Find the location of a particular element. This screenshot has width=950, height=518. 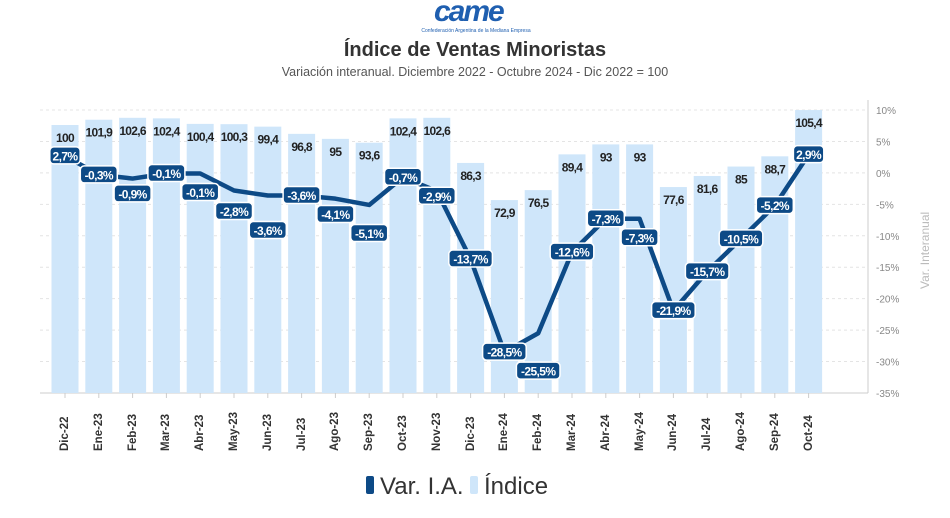

came-logo: came is located at coordinates (469, 14).